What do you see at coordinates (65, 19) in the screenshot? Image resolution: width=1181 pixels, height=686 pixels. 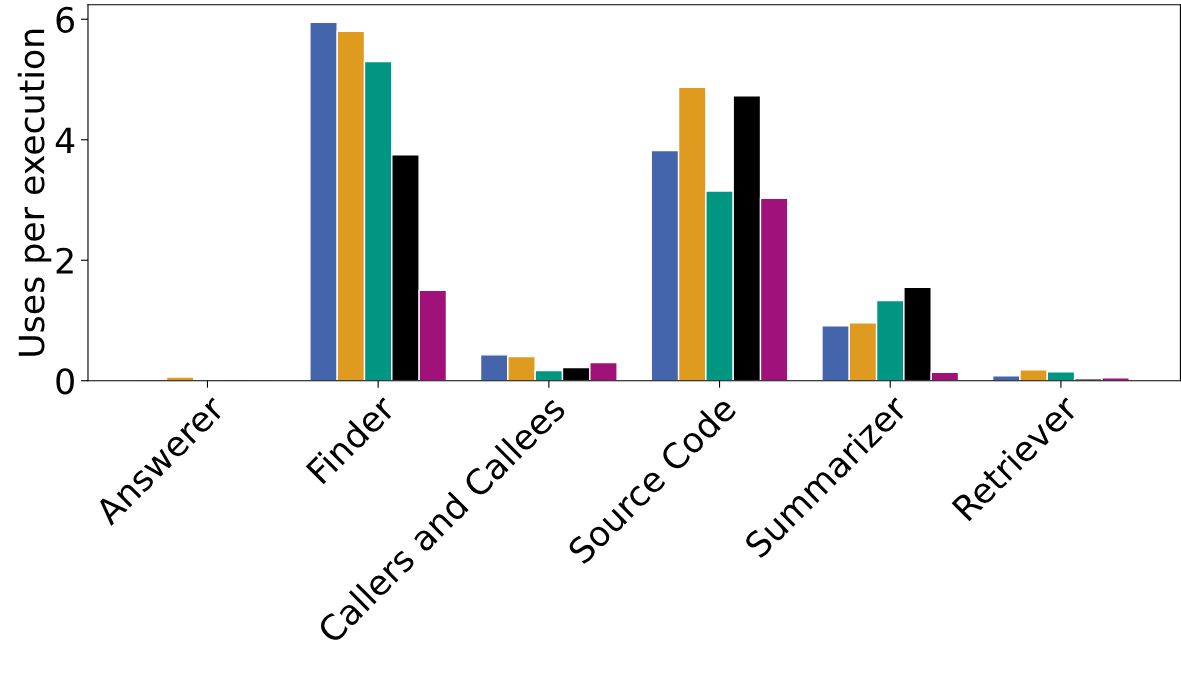 I see `y-tick-label: 6` at bounding box center [65, 19].